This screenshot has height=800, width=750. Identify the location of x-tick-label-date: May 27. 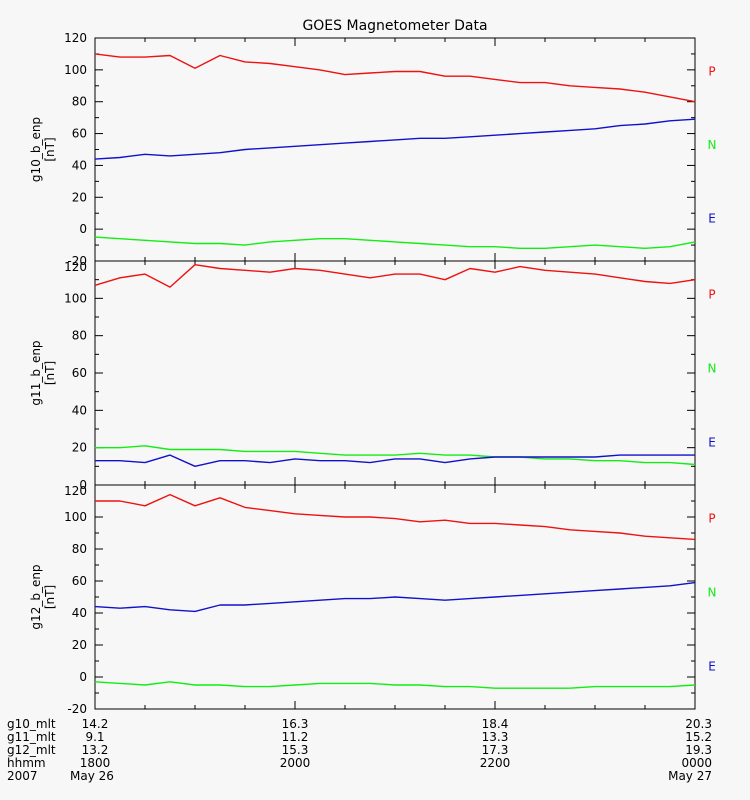
(690, 776).